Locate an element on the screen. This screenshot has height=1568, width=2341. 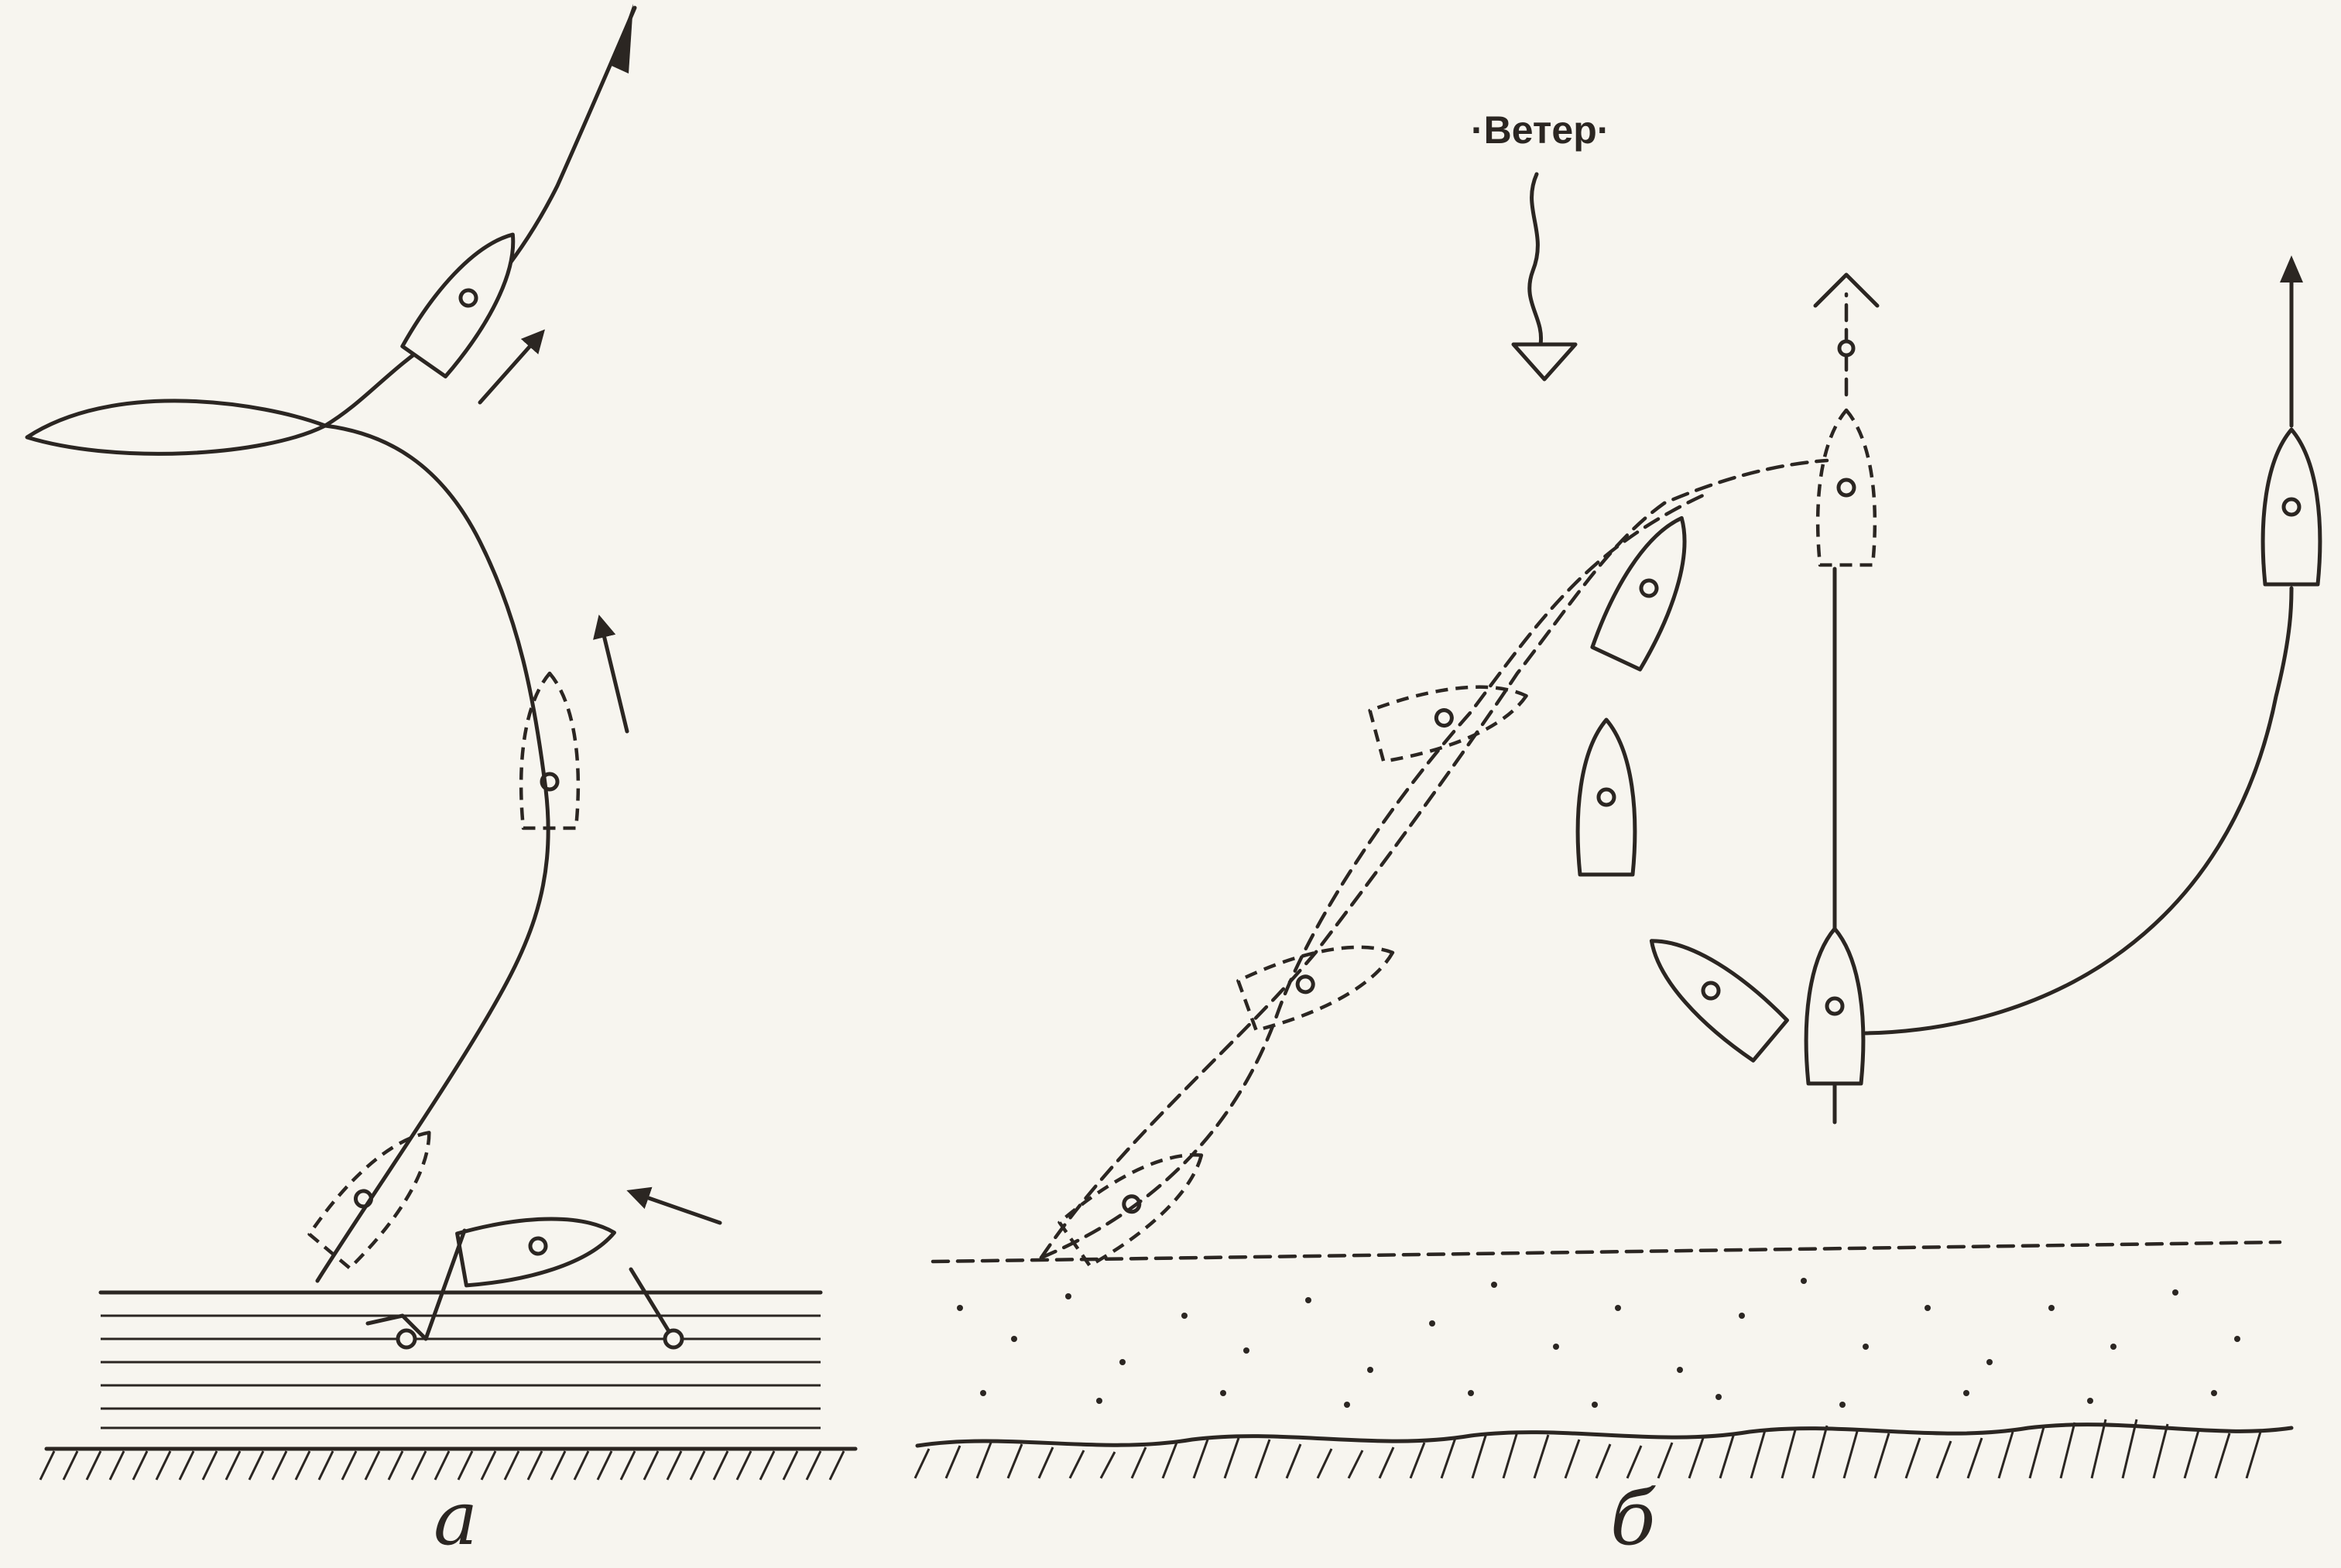
shoreline-limit is located at coordinates (1606, 1252).